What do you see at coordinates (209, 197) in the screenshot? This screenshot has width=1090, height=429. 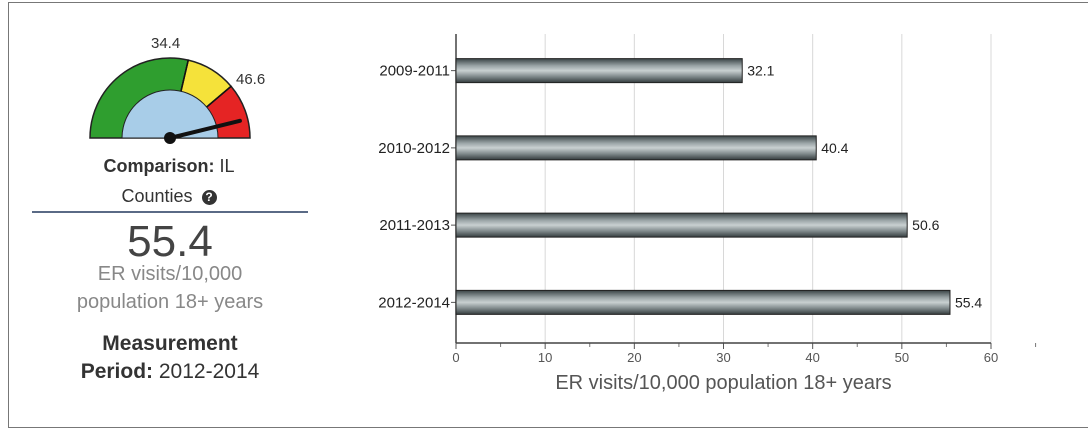 I see `help-icon: ?` at bounding box center [209, 197].